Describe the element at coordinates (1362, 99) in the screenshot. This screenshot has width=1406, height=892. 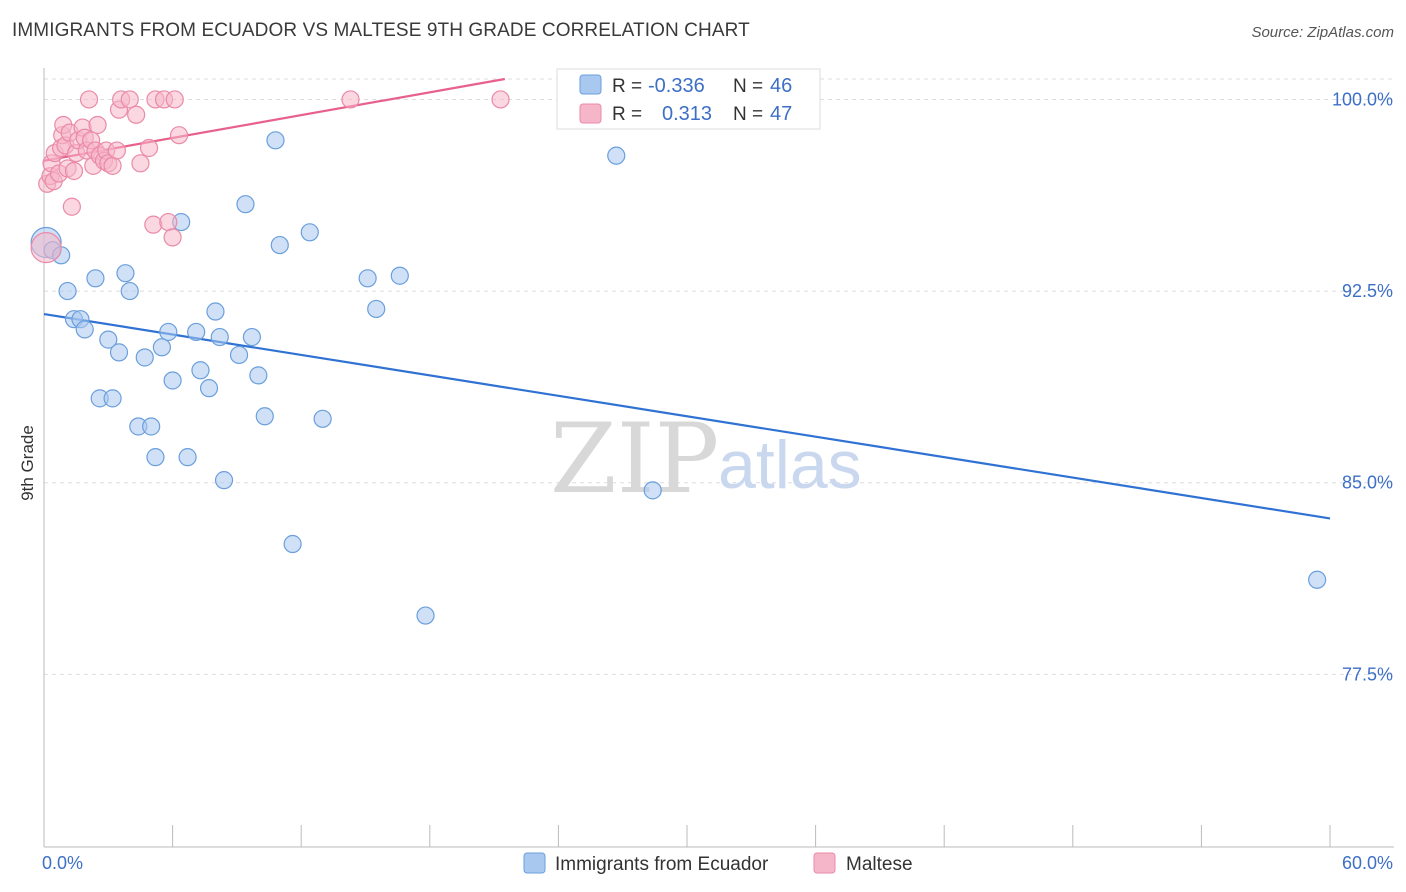
I see `y-tick-label: 100.0%` at that location.